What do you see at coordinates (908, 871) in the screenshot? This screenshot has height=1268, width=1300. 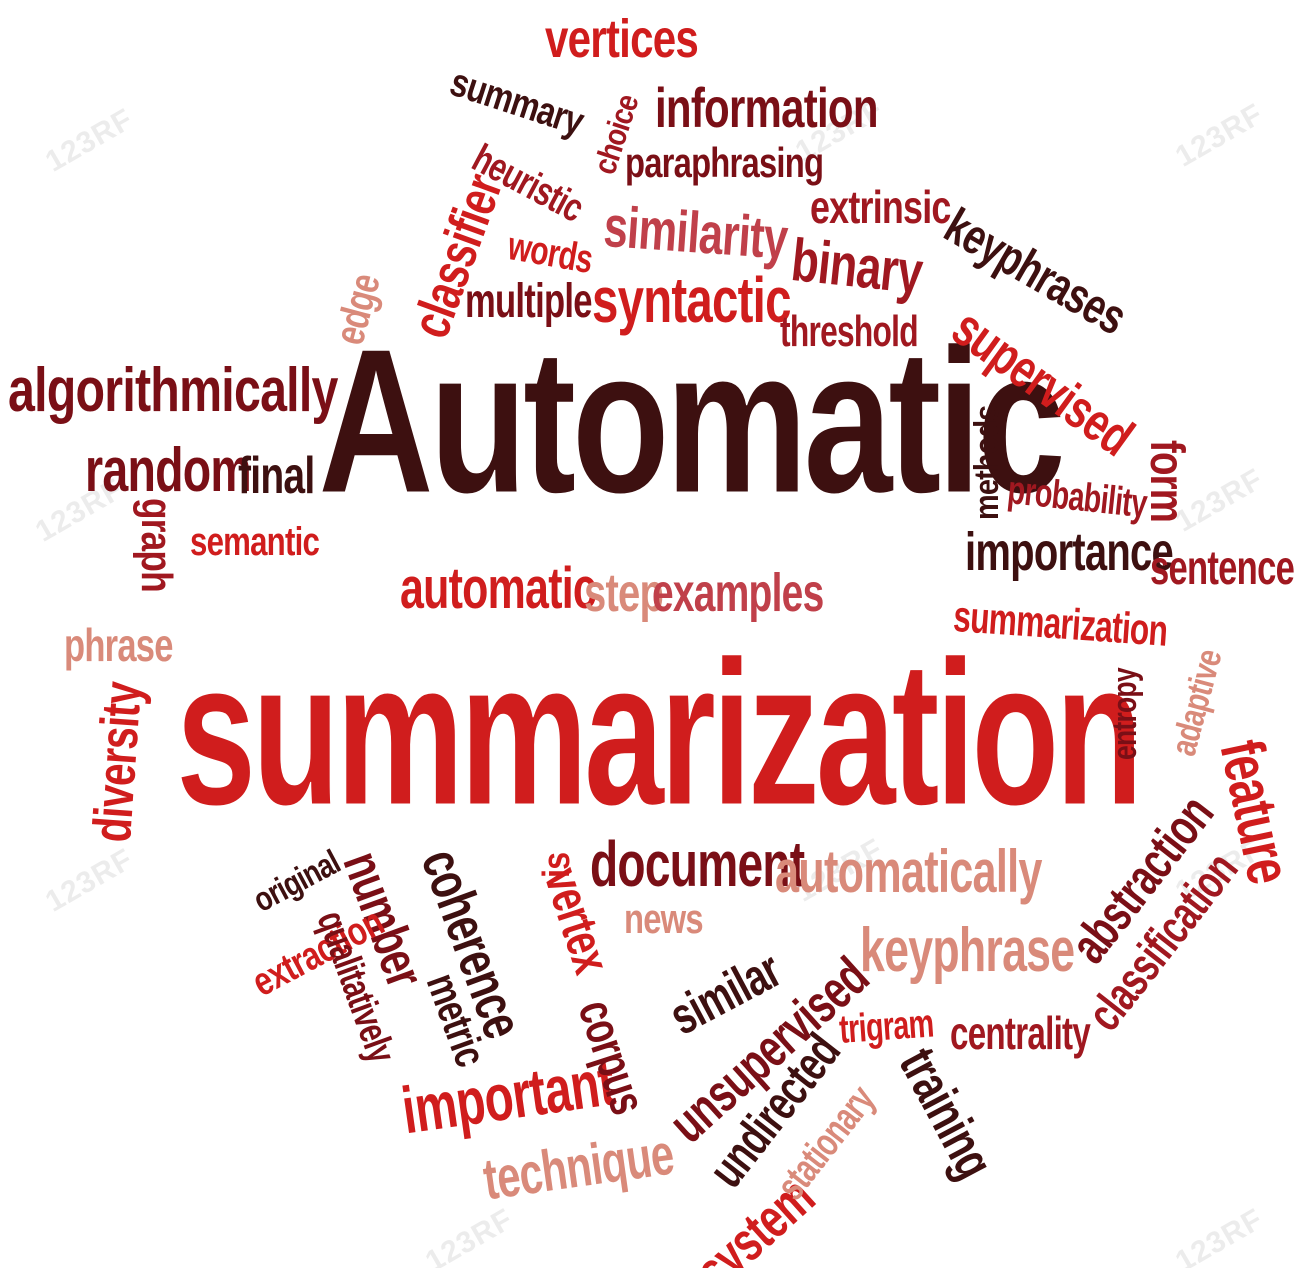 I see `word-automatically: automatically` at bounding box center [908, 871].